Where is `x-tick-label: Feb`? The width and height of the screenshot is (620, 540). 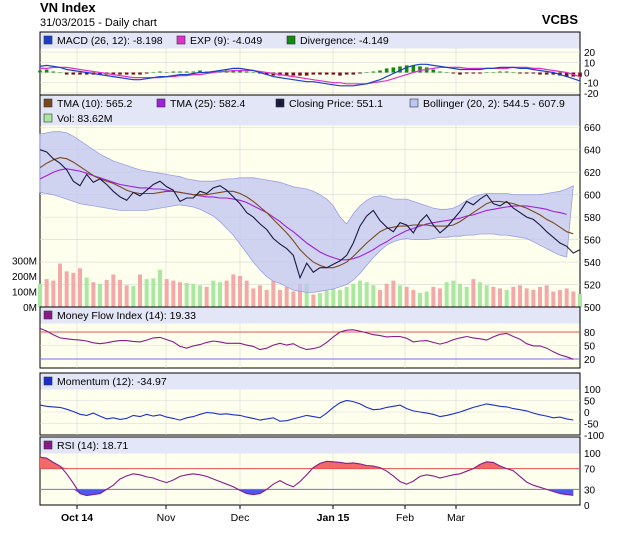 x-tick-label: Feb is located at coordinates (405, 518).